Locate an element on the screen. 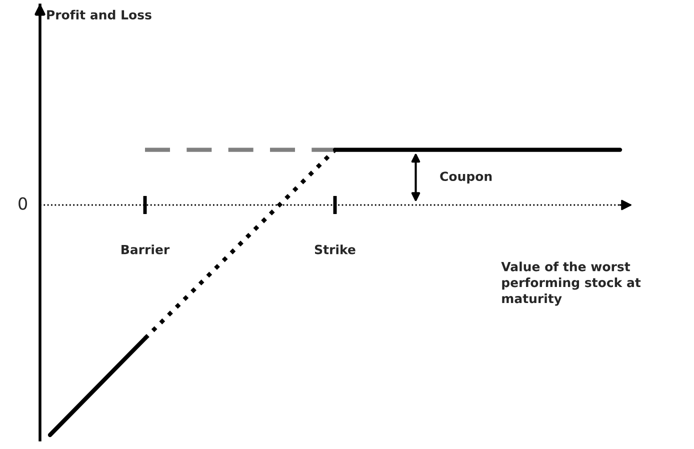 The width and height of the screenshot is (694, 449). ref-line-label: 0 is located at coordinates (22, 203).